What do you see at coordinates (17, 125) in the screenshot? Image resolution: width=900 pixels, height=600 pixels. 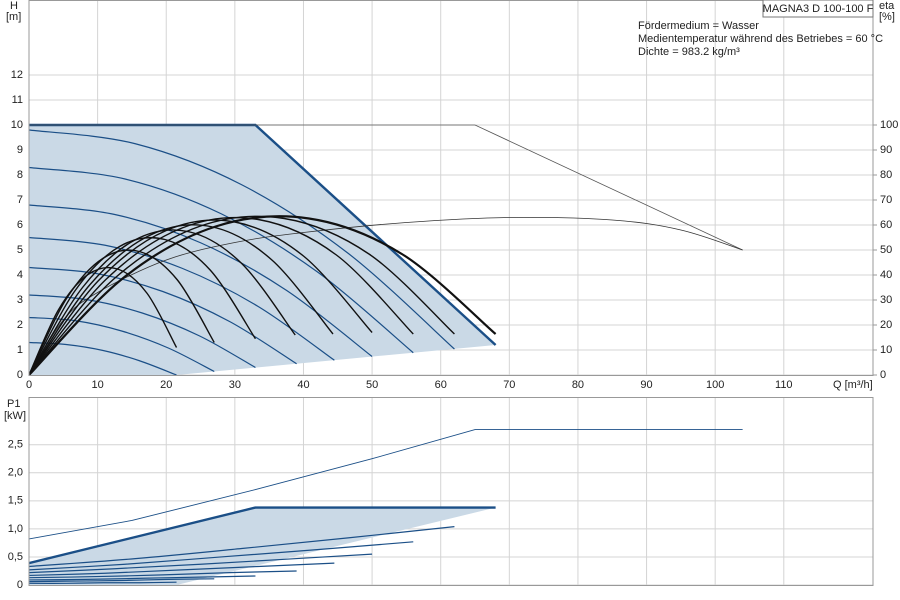 I see `y-tick-label: 10` at bounding box center [17, 125].